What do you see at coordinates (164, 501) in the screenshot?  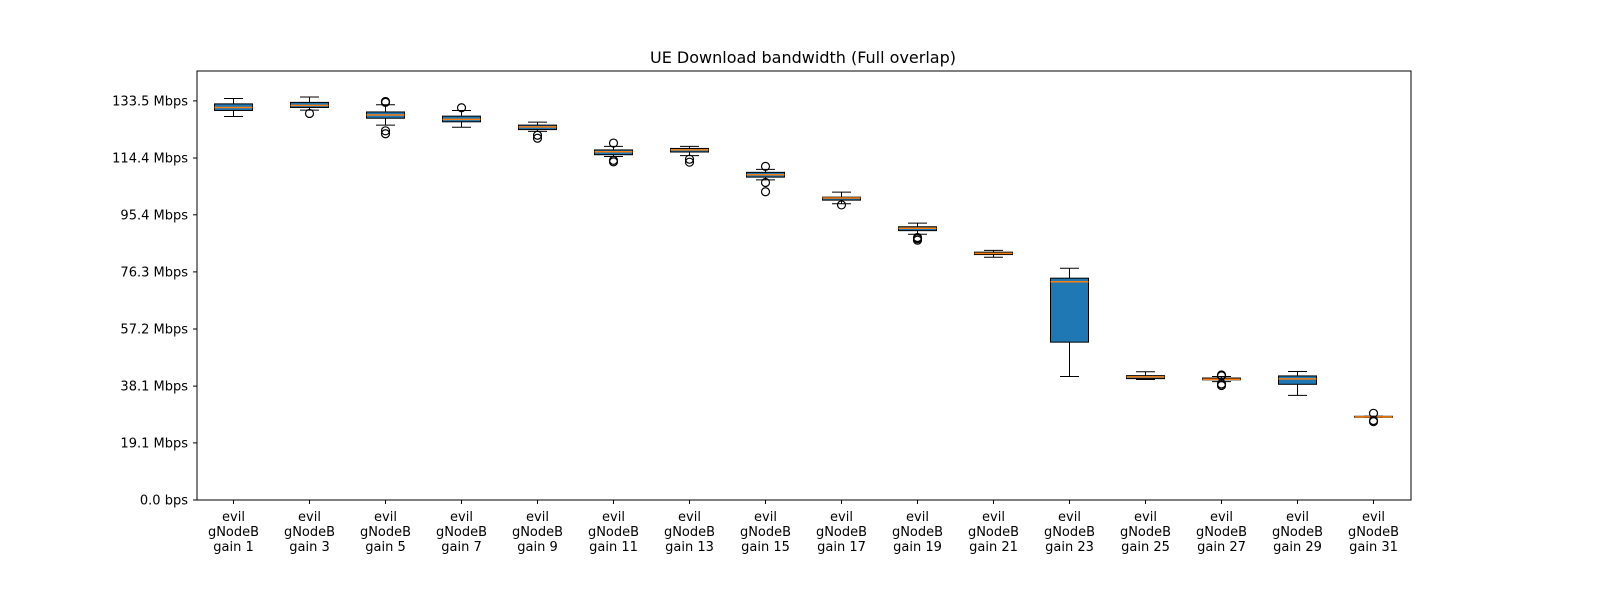 I see `y-tick-label: 0.0 bps` at bounding box center [164, 501].